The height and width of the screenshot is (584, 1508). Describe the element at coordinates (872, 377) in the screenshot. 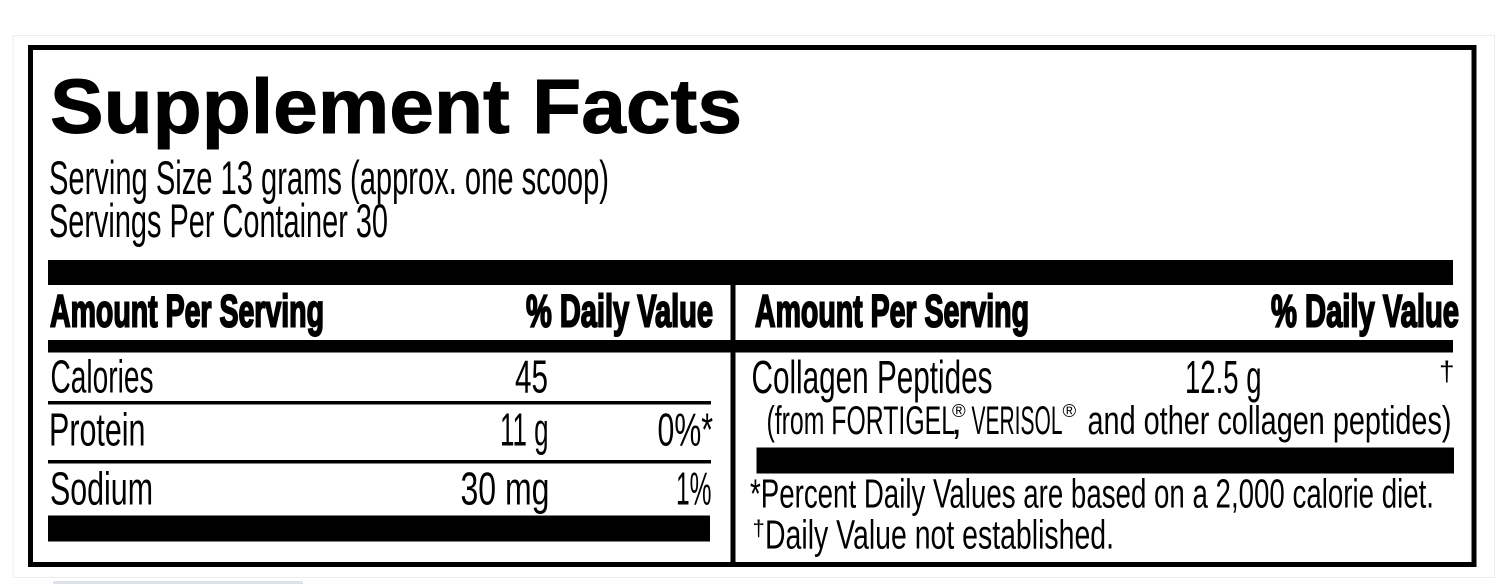

I see `svg-text: Collagen Peptides` at that location.